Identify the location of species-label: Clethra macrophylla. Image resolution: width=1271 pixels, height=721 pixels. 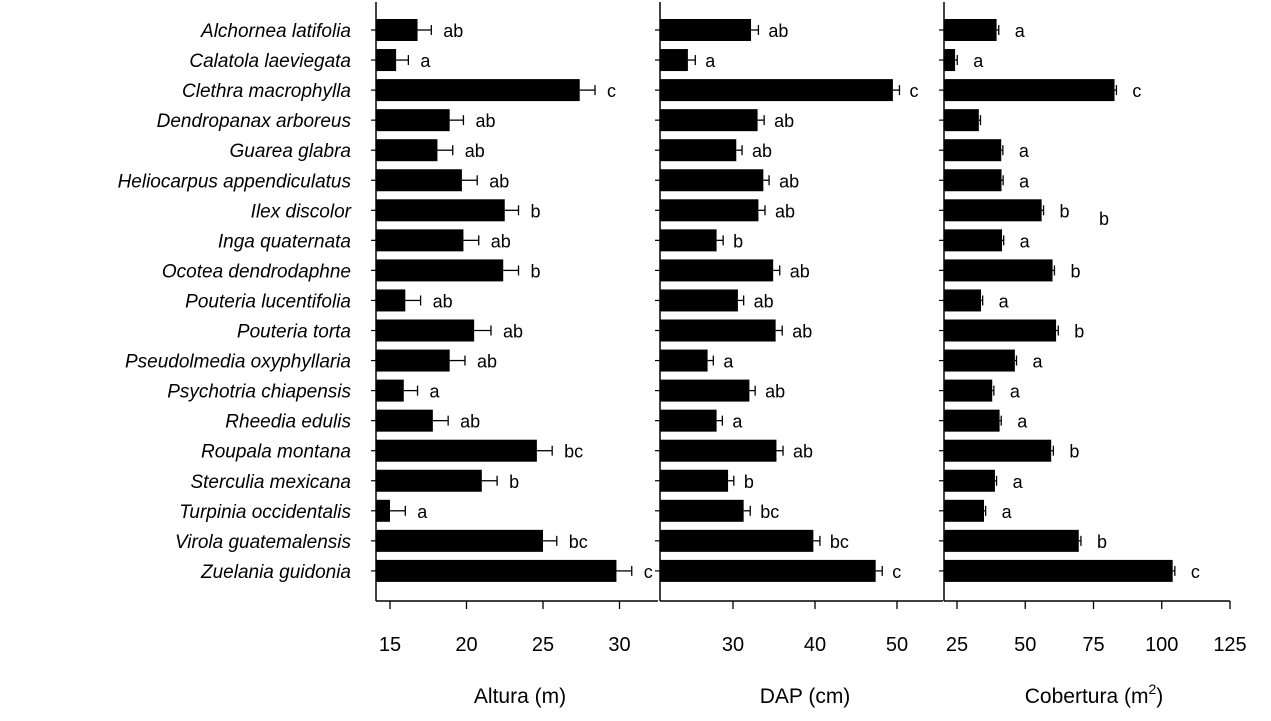
(266, 91).